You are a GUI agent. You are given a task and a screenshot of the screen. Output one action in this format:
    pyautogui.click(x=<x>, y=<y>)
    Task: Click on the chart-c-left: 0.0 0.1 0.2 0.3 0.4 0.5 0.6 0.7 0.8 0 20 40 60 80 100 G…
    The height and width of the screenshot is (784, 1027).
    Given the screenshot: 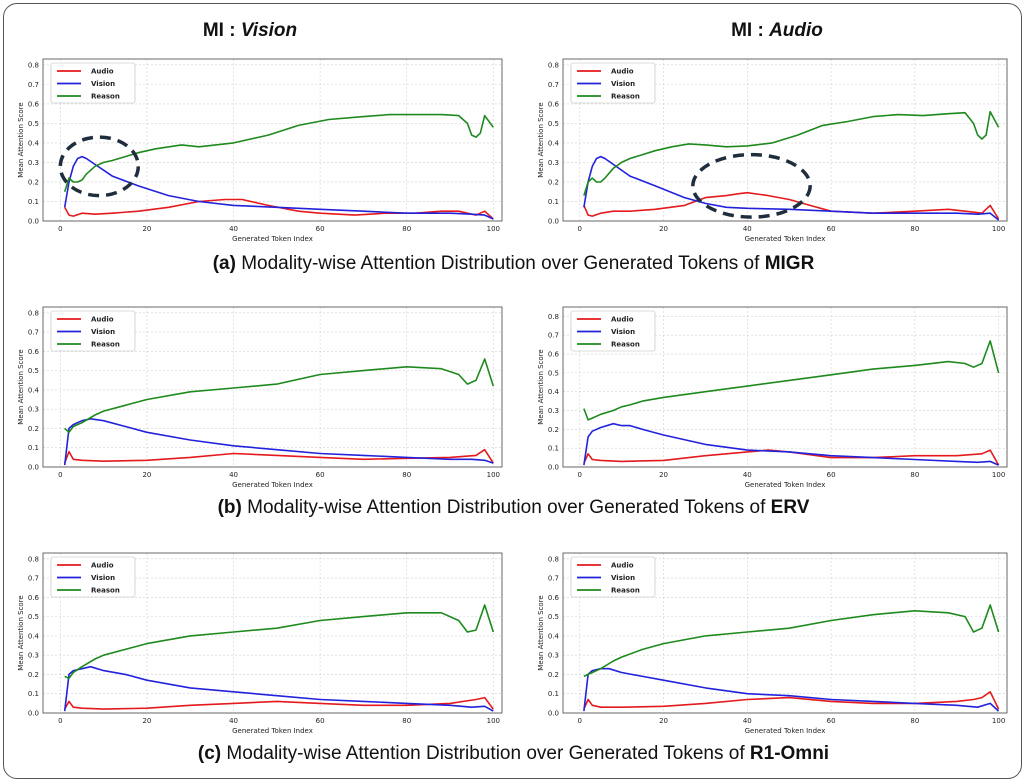 What is the action you would take?
    pyautogui.click(x=260, y=643)
    